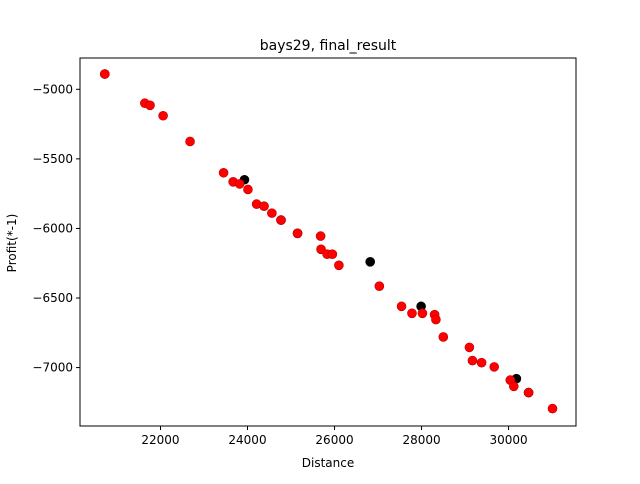 The width and height of the screenshot is (640, 484). What do you see at coordinates (508, 440) in the screenshot?
I see `x-tick-label: 30000` at bounding box center [508, 440].